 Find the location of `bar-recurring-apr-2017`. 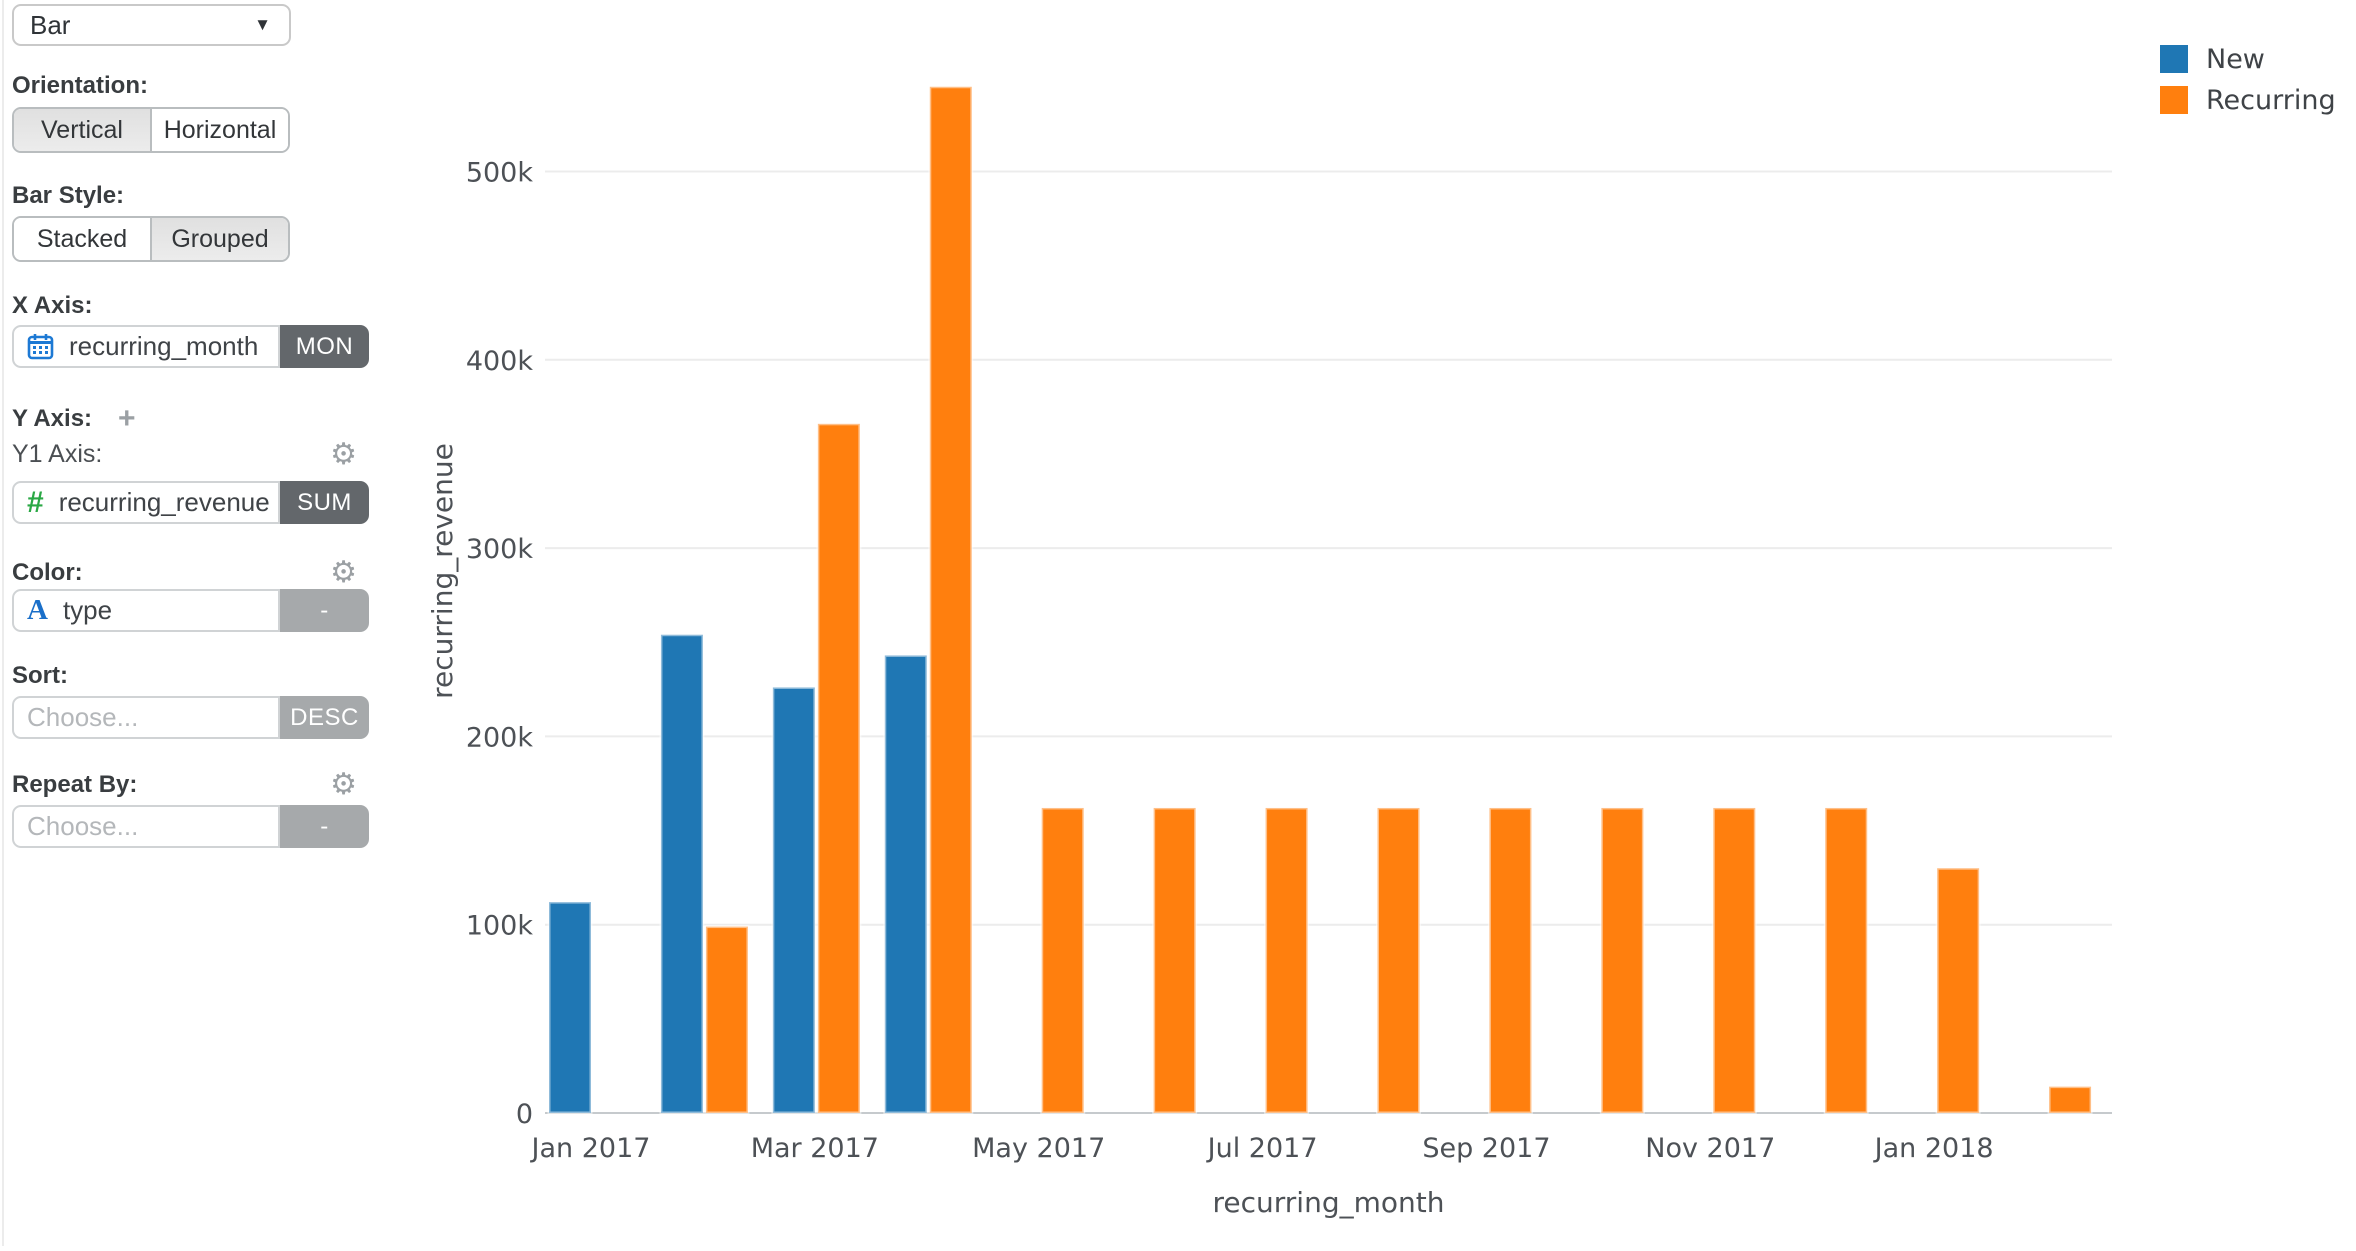

bar-recurring-apr-2017 is located at coordinates (951, 600).